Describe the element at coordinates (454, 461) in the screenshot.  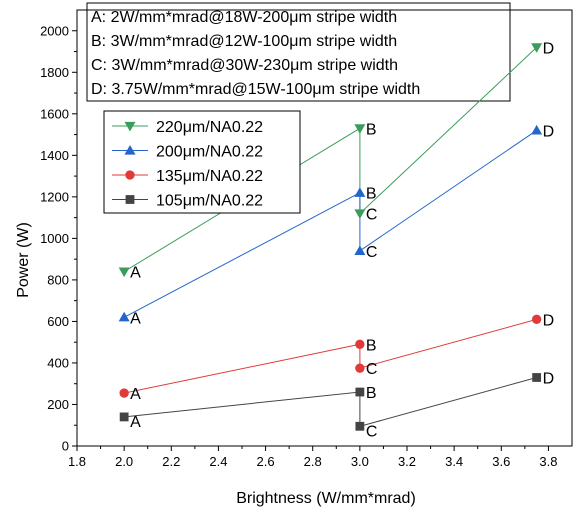
I see `x-tick-label: 3.4` at that location.